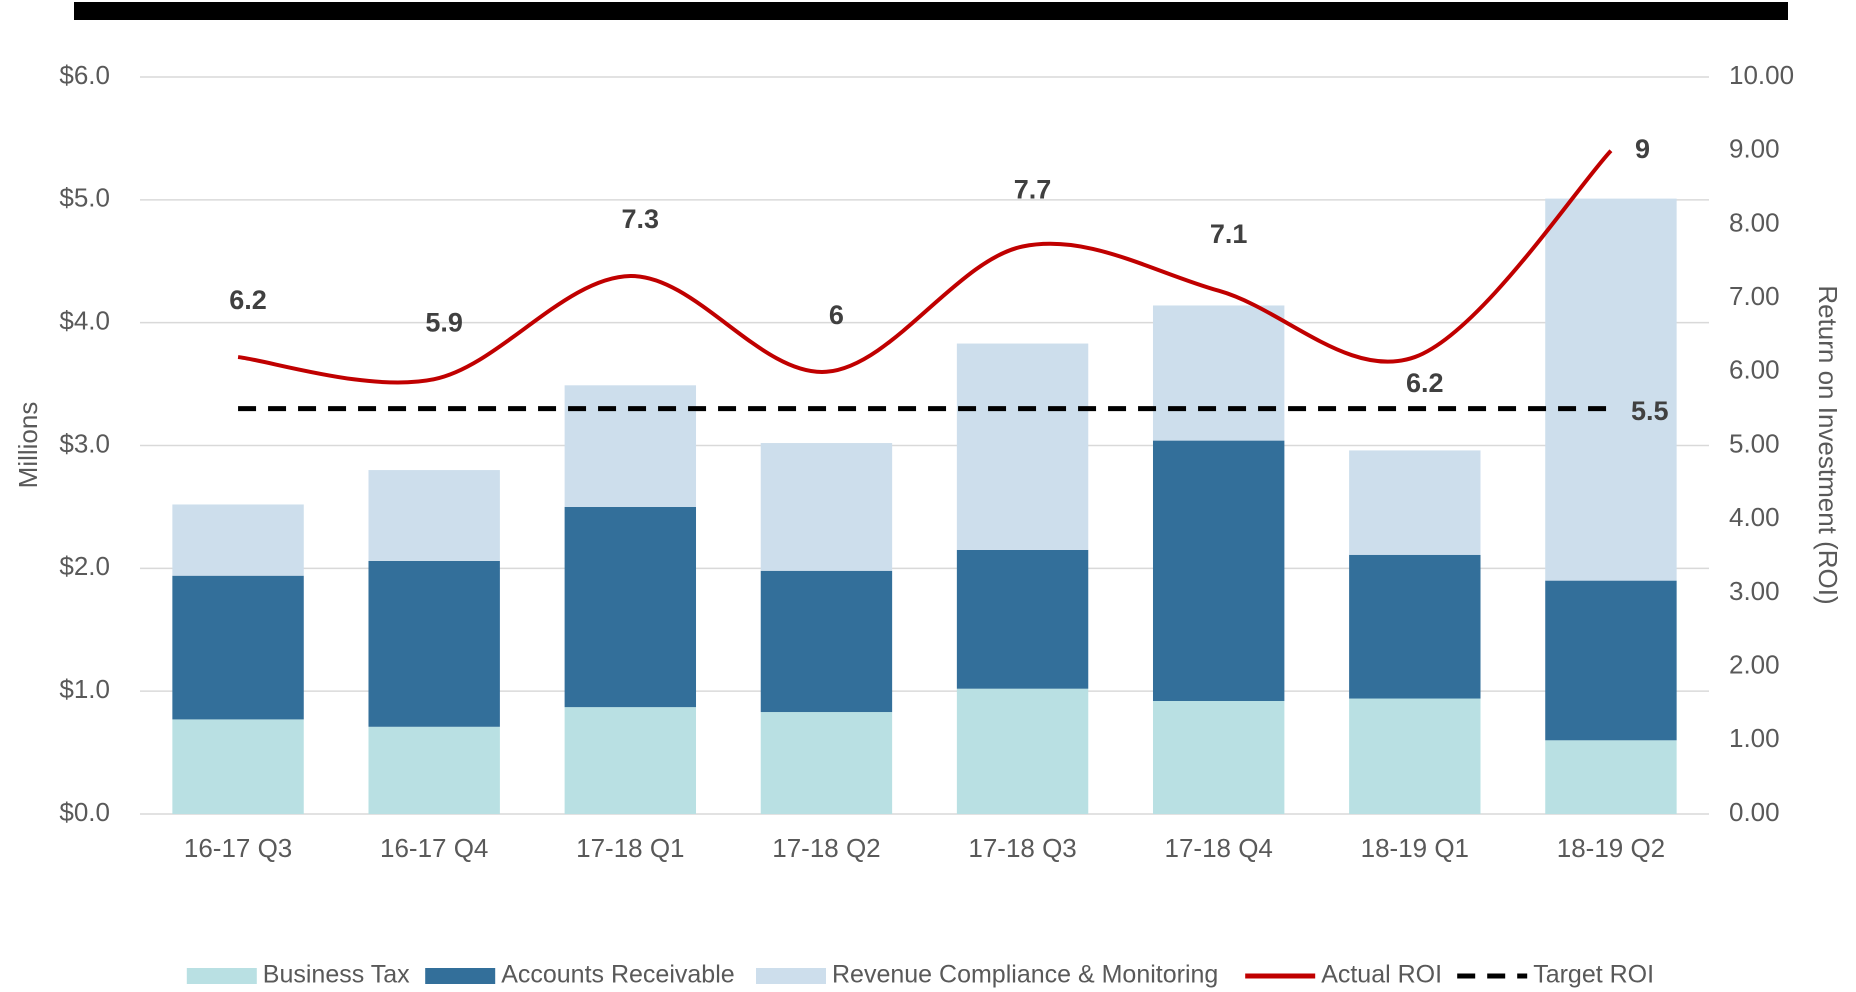 The width and height of the screenshot is (1856, 992). I want to click on data-label: 7.1, so click(1229, 234).